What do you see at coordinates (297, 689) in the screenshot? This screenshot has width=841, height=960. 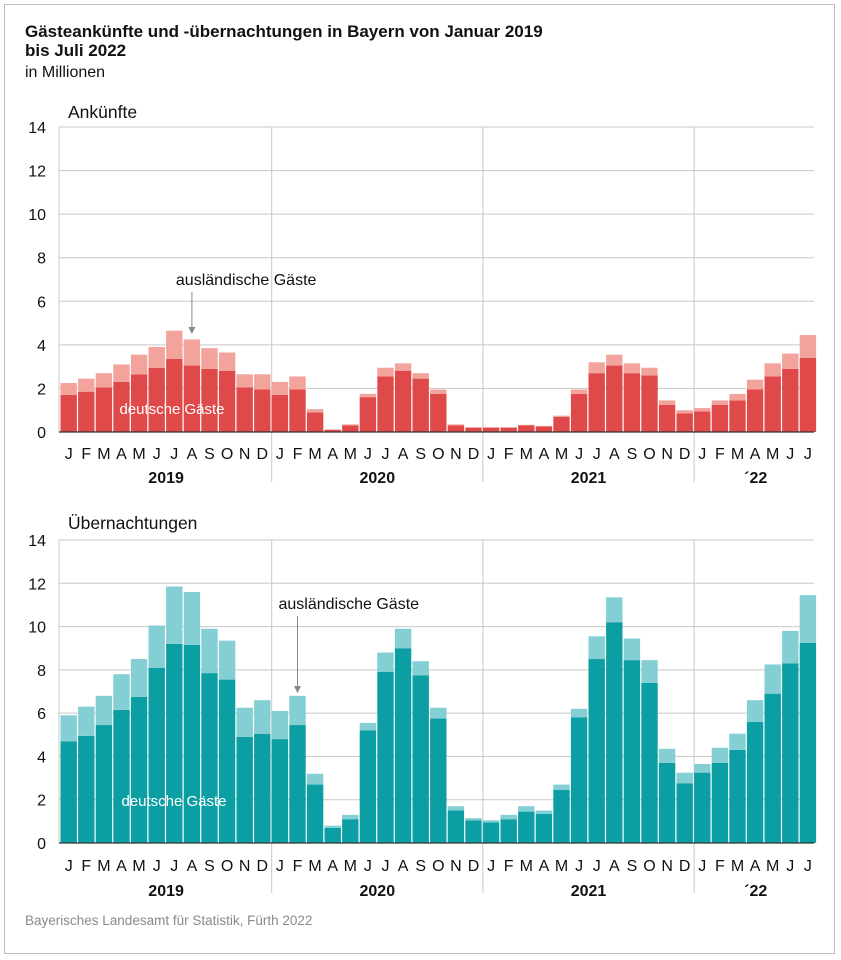 I see `uebernachtungen-annotation-arrowhead` at bounding box center [297, 689].